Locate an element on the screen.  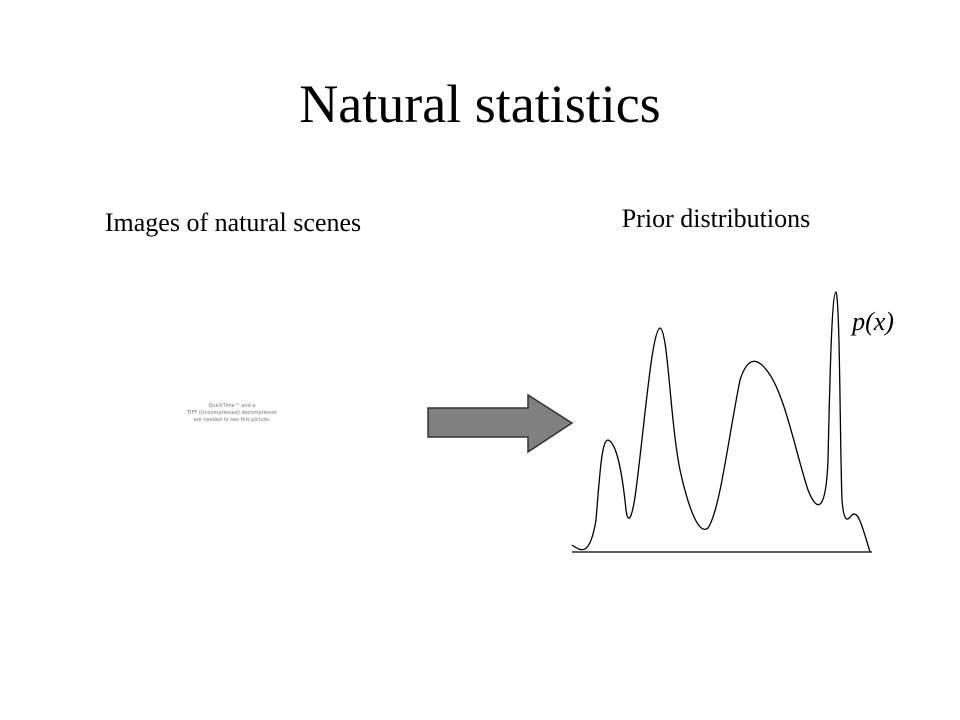
right-heading: Prior distributions is located at coordinates (716, 218).